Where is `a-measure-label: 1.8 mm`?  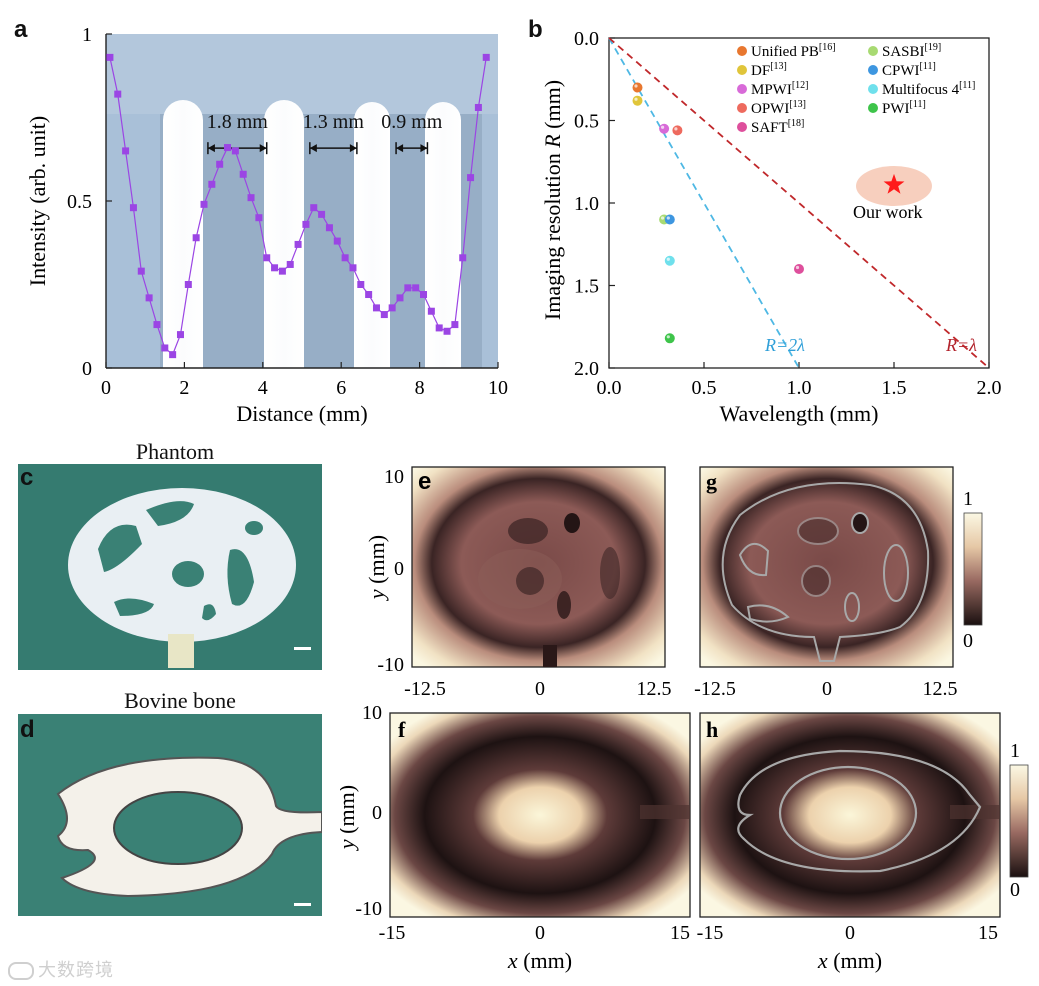
a-measure-label: 1.8 mm is located at coordinates (238, 122).